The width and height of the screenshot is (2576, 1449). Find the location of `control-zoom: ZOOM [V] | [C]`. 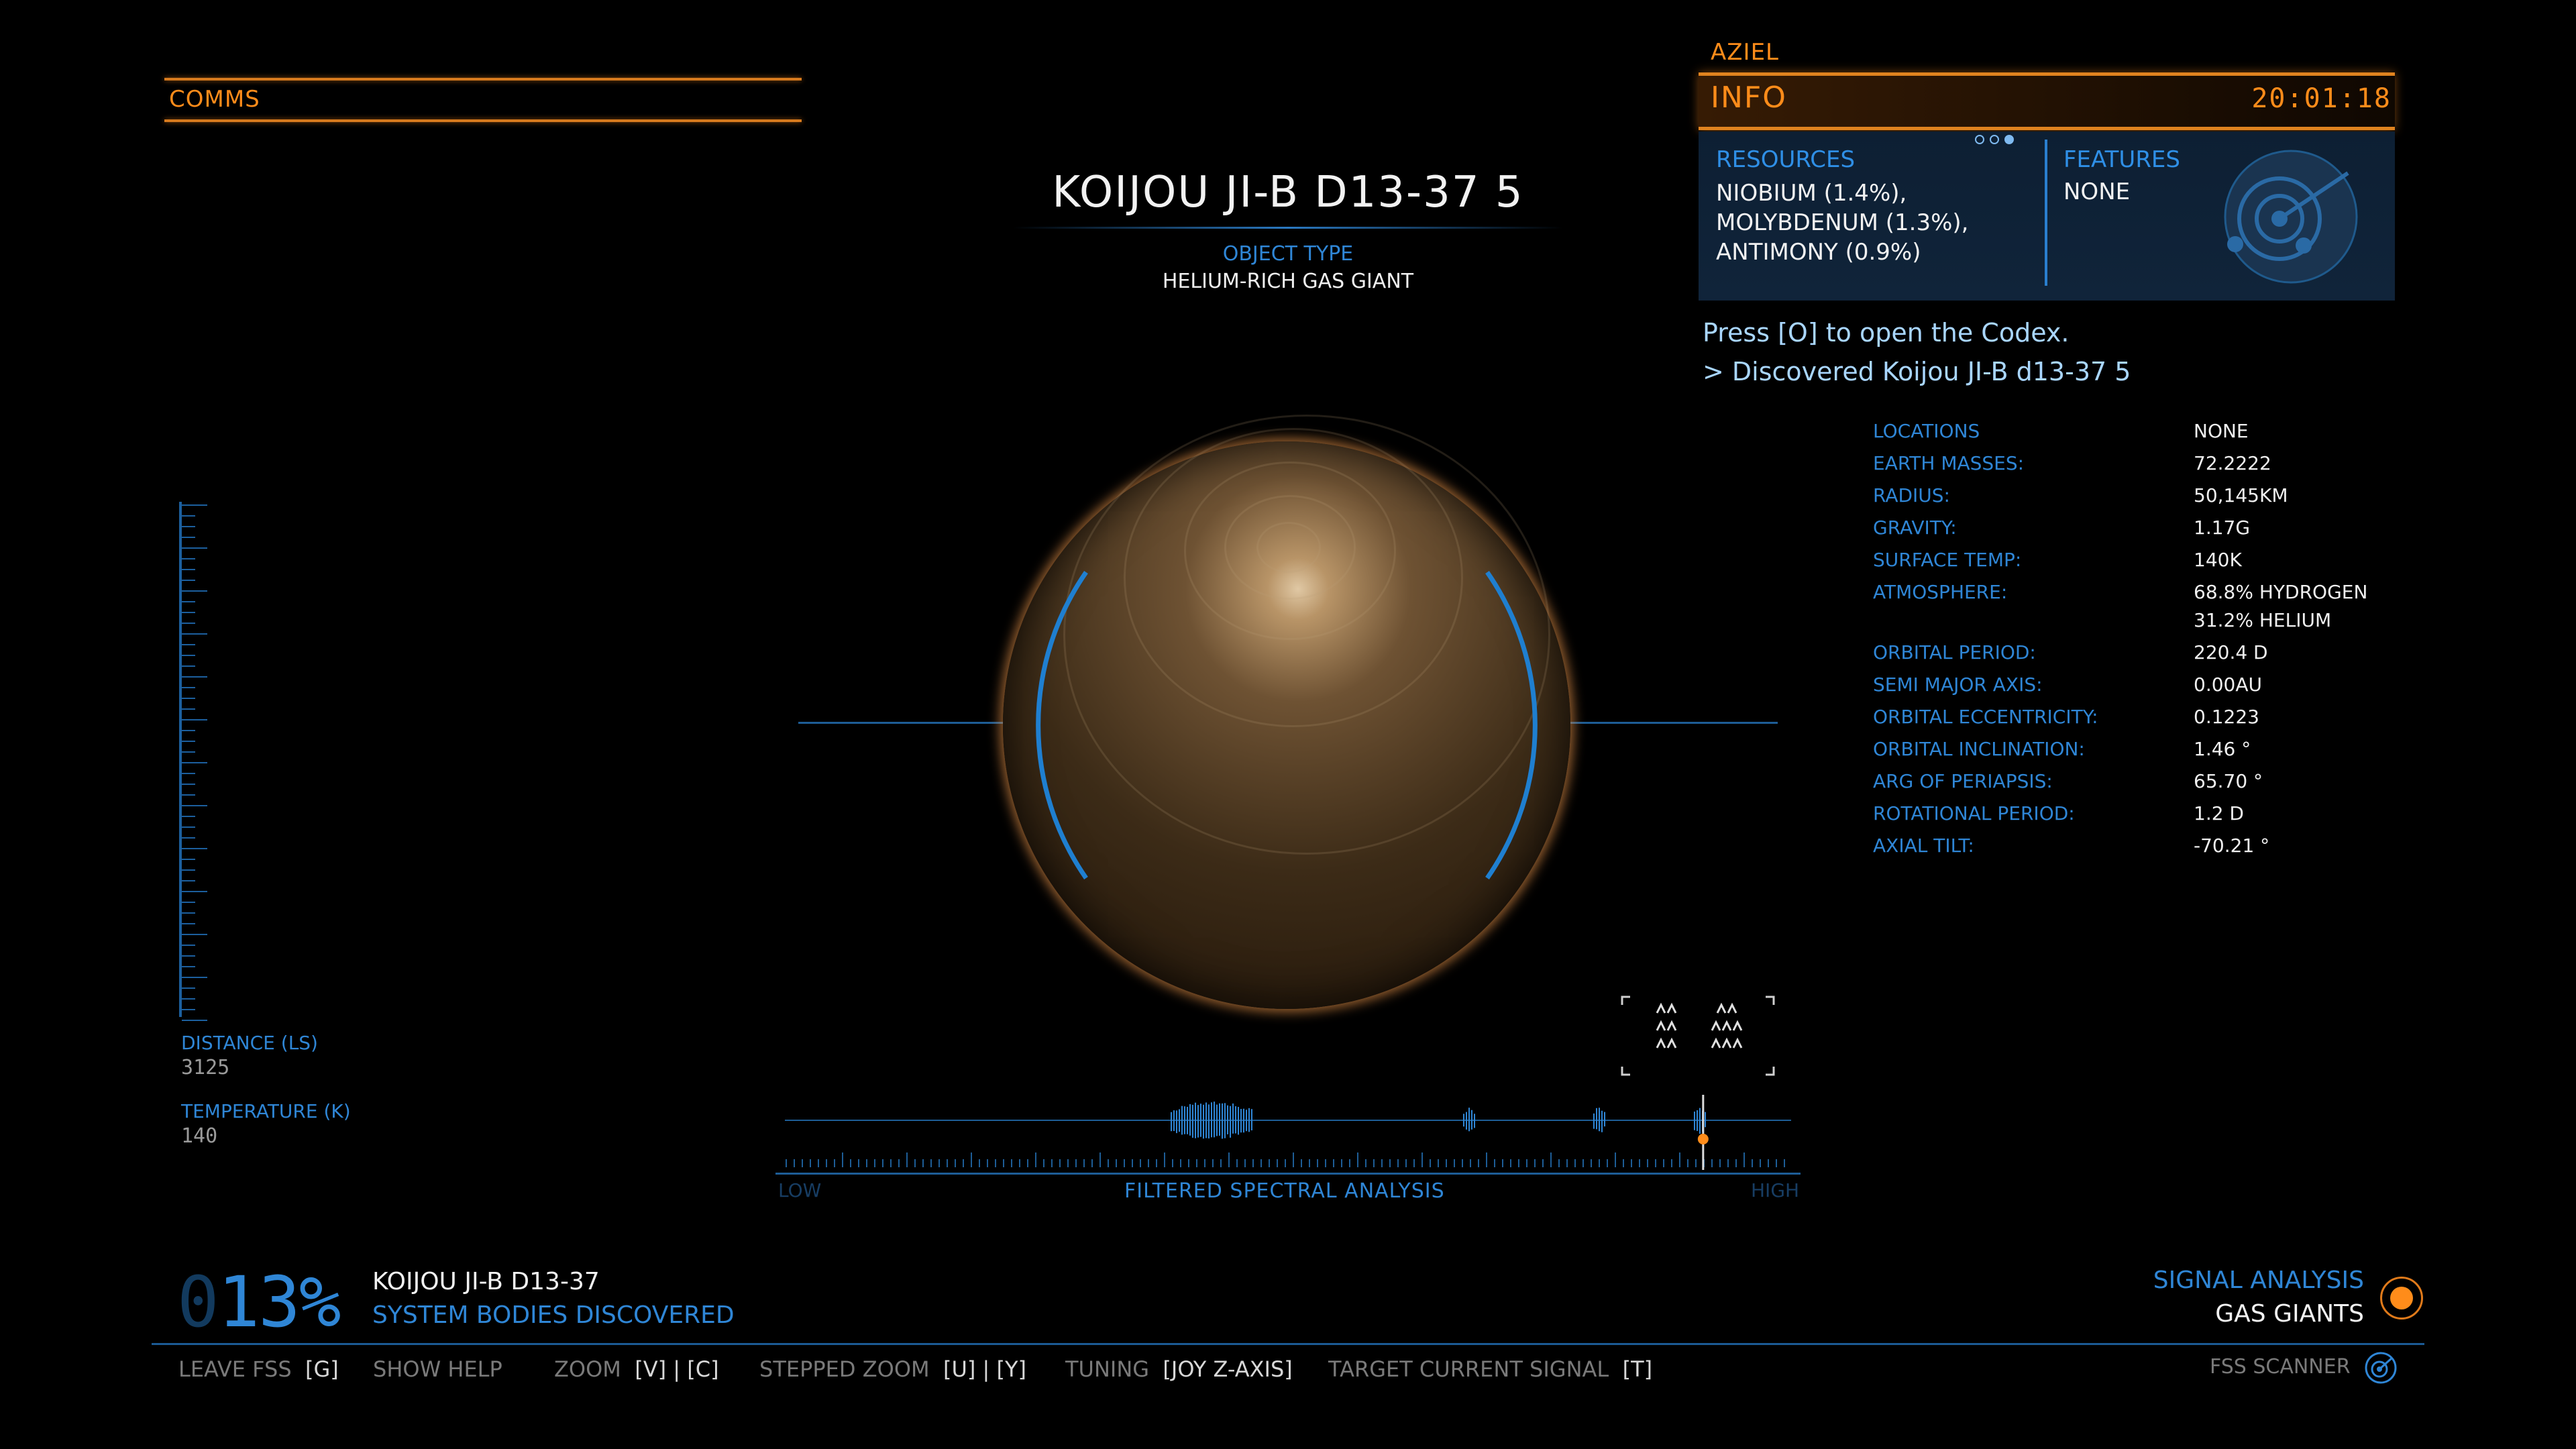

control-zoom: ZOOM [V] | [C] is located at coordinates (636, 1369).